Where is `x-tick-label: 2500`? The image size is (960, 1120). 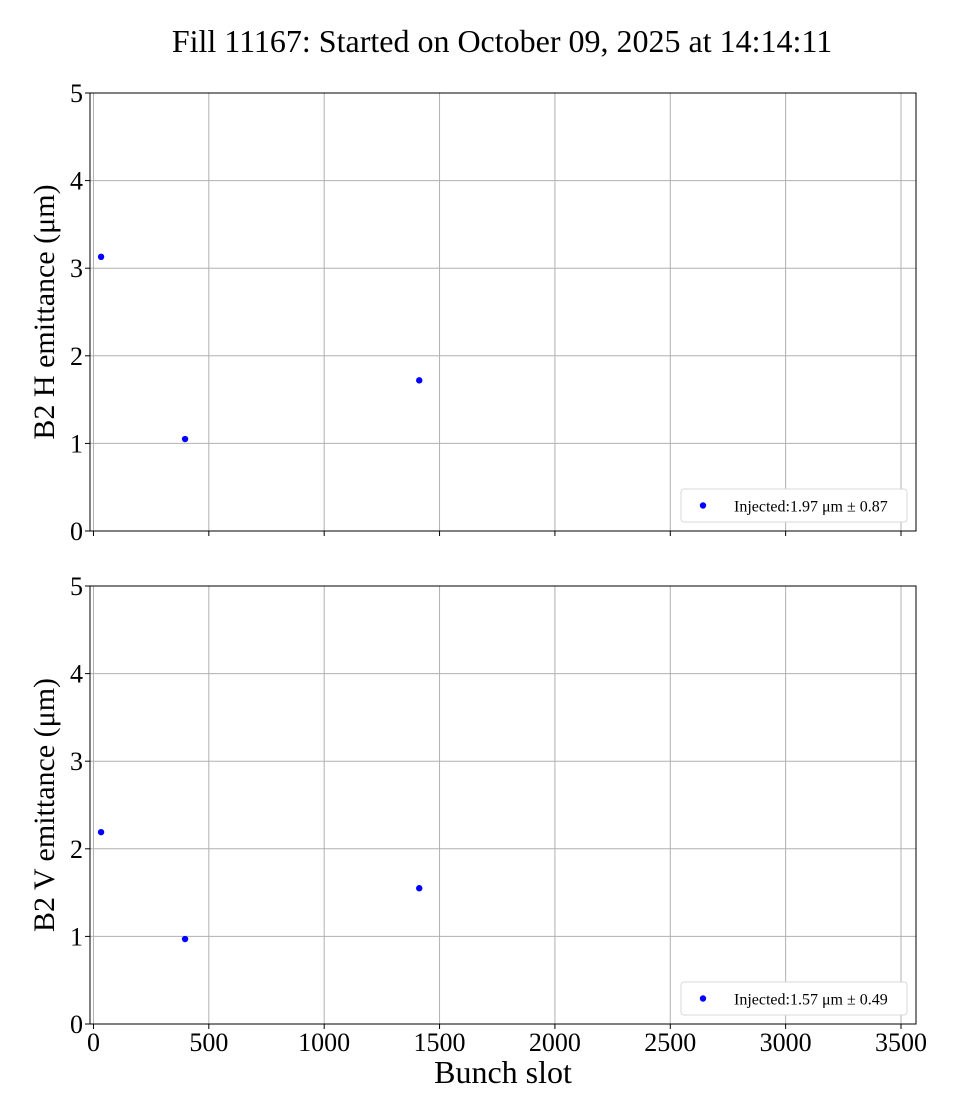
x-tick-label: 2500 is located at coordinates (670, 1042).